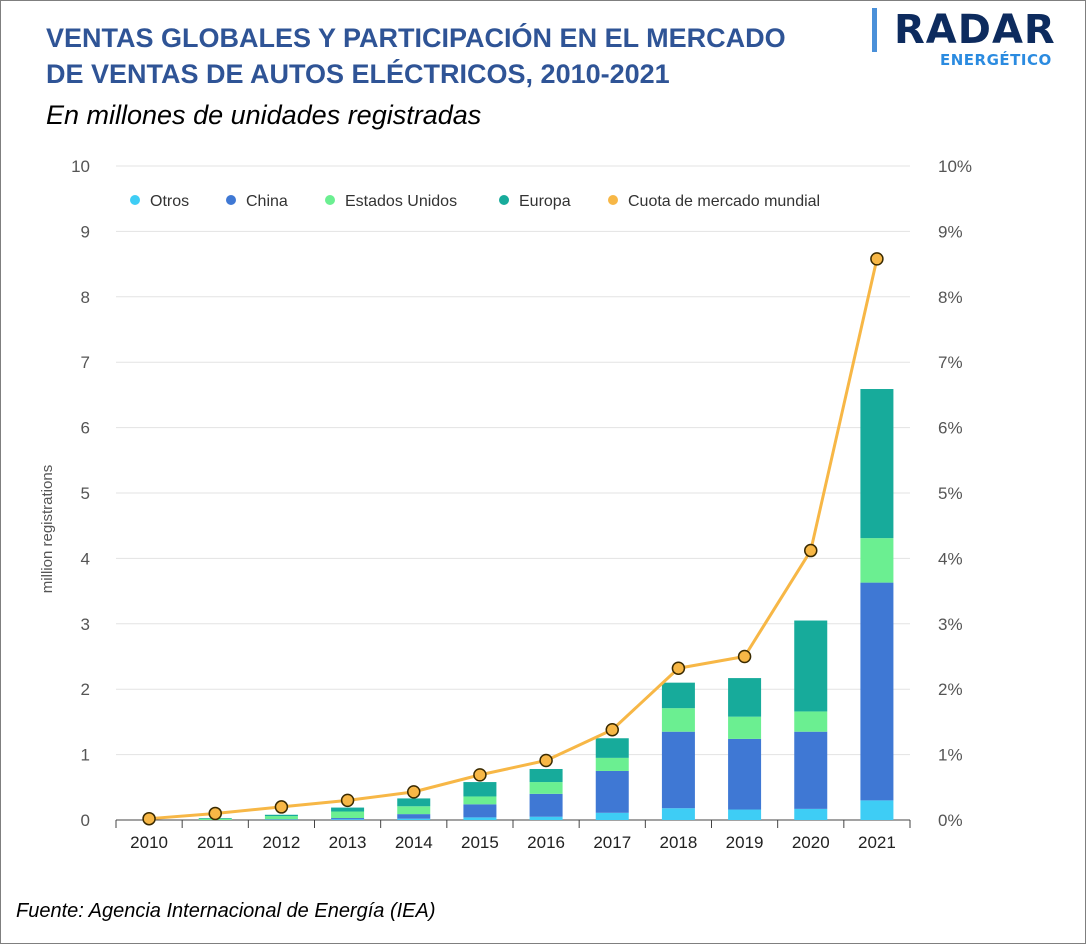 This screenshot has height=944, width=1086. Describe the element at coordinates (85, 493) in the screenshot. I see `y-tick-label: 5` at that location.